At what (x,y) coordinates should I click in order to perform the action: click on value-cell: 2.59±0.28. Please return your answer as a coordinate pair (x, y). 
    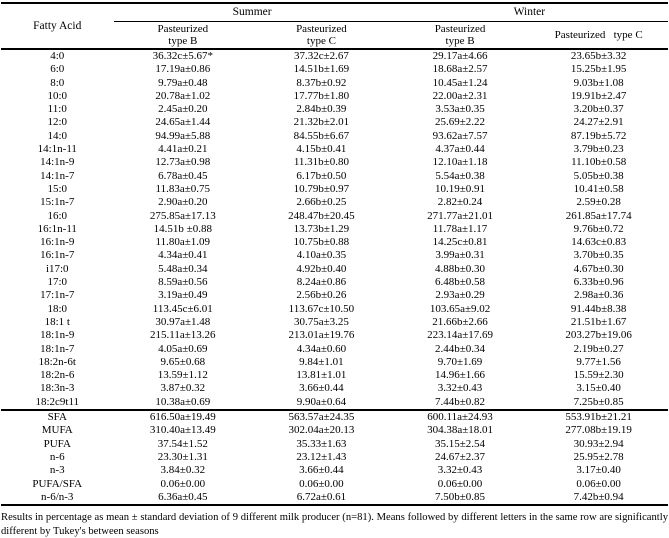
    Looking at the image, I should click on (598, 202).